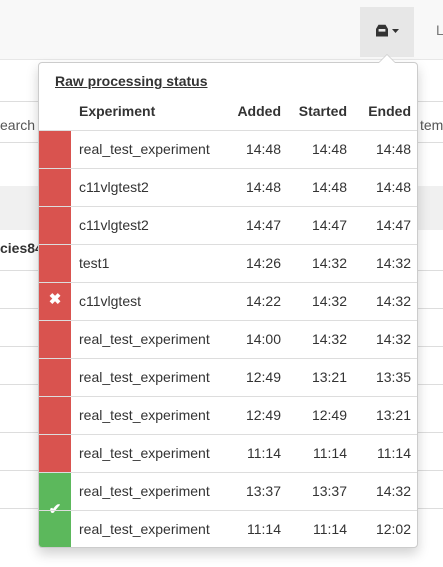 The width and height of the screenshot is (443, 567). I want to click on added-time: 13:37, so click(263, 491).